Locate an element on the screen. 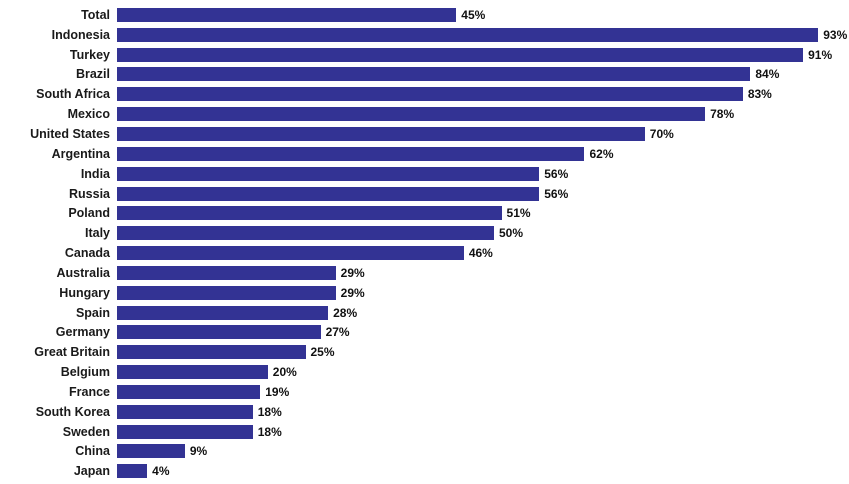 This screenshot has width=849, height=484. bar-row: United States 70% is located at coordinates (424, 134).